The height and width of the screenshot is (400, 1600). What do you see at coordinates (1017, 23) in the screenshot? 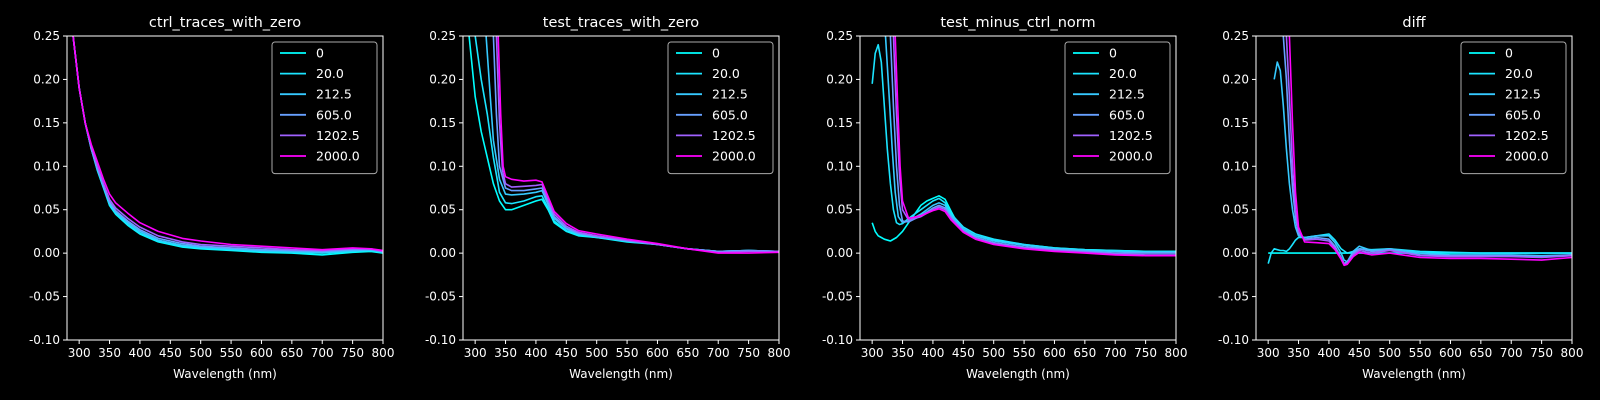
I see `panel-title: test_minus_ctrl_norm` at bounding box center [1017, 23].